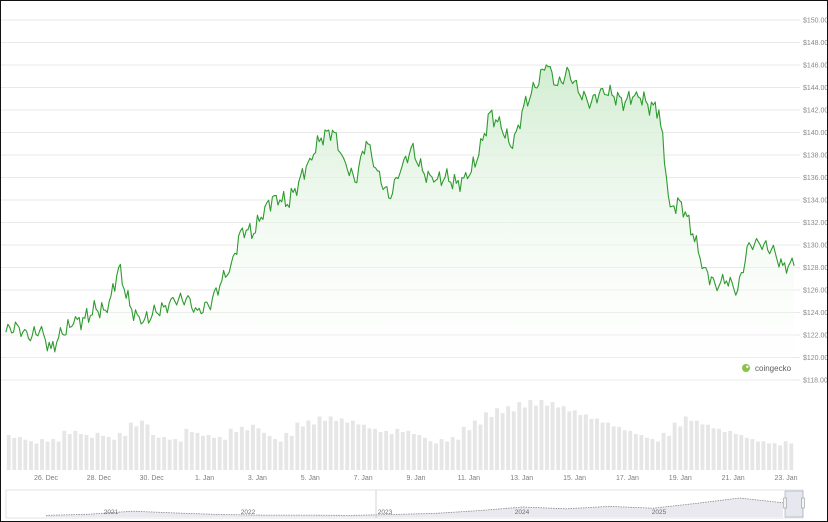 The width and height of the screenshot is (828, 522). Describe the element at coordinates (627, 478) in the screenshot. I see `x-tick-label: 17. Jan` at that location.